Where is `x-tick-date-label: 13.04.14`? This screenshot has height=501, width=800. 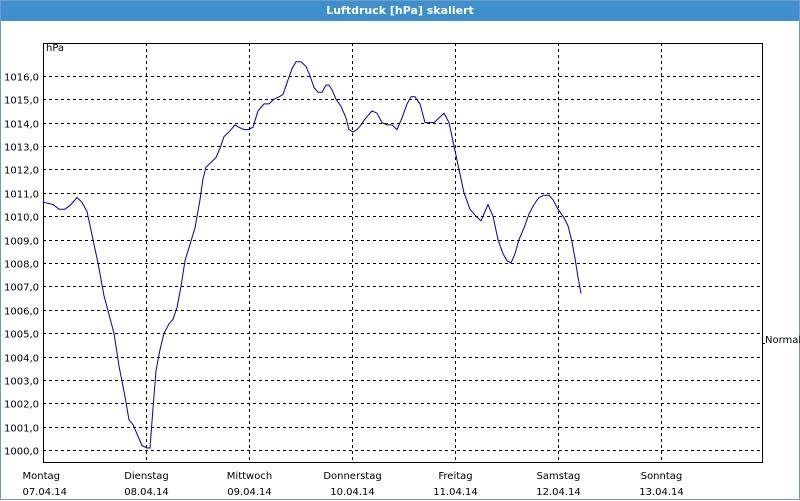
x-tick-date-label: 13.04.14 is located at coordinates (661, 492).